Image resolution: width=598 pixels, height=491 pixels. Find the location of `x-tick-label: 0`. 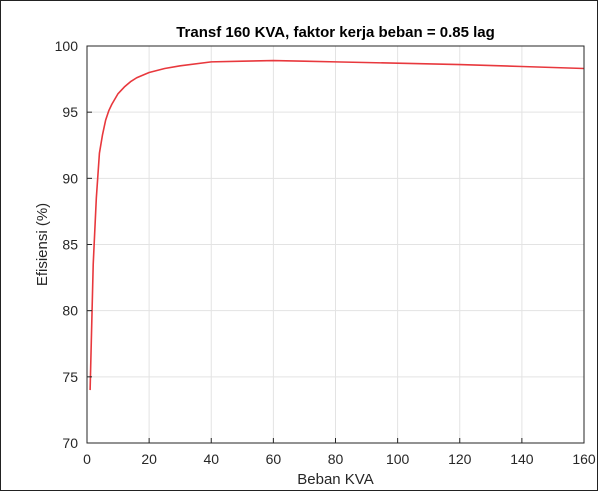

x-tick-label: 0 is located at coordinates (87, 459).